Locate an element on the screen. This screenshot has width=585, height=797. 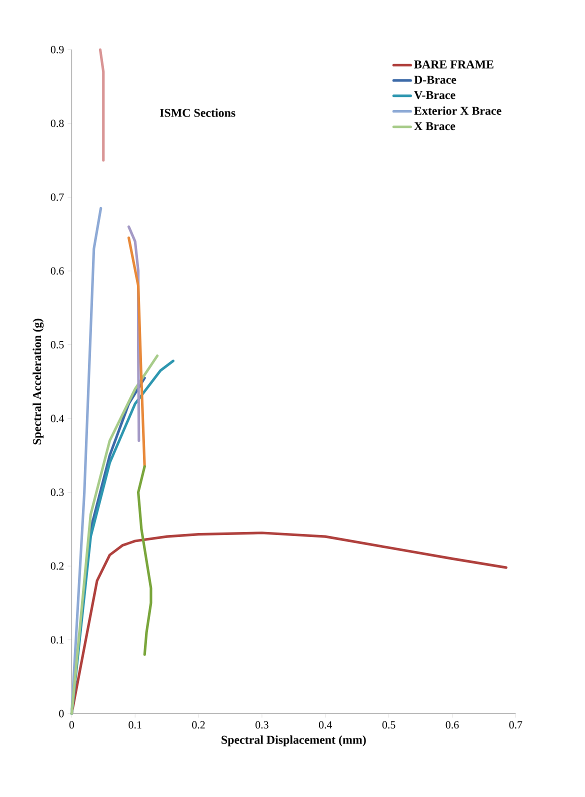
legend-label: BARE FRAME is located at coordinates (454, 64).